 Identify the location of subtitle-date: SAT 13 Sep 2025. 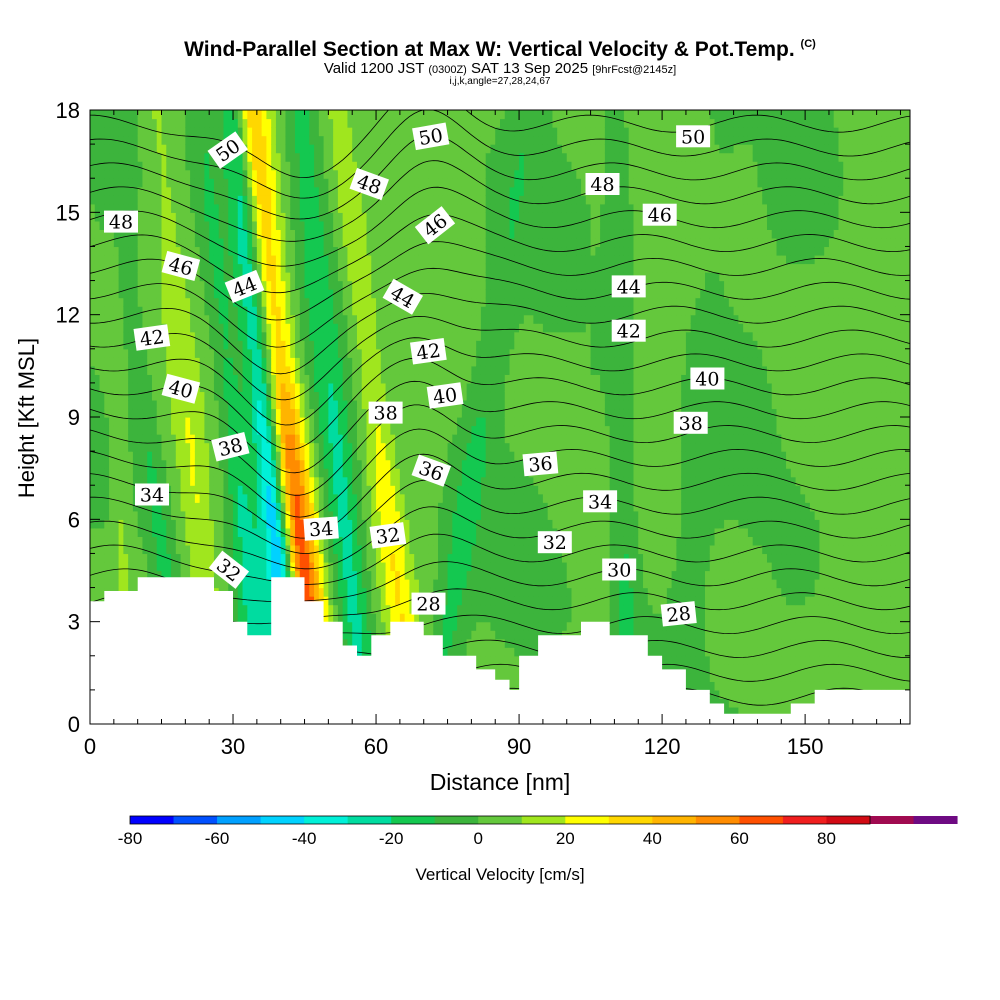
(530, 68).